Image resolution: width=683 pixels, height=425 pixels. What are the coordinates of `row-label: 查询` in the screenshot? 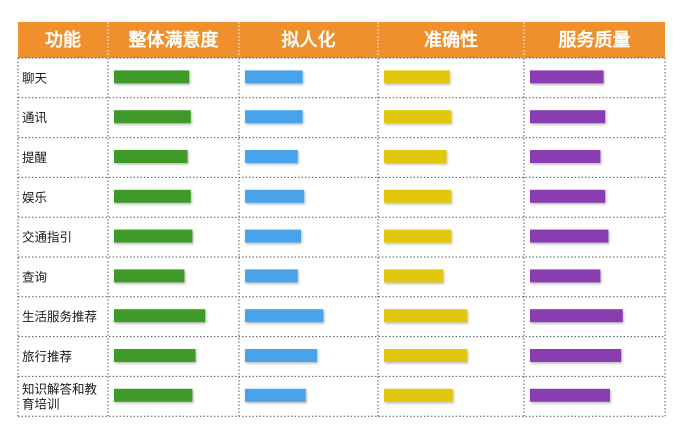 It's located at (34, 276).